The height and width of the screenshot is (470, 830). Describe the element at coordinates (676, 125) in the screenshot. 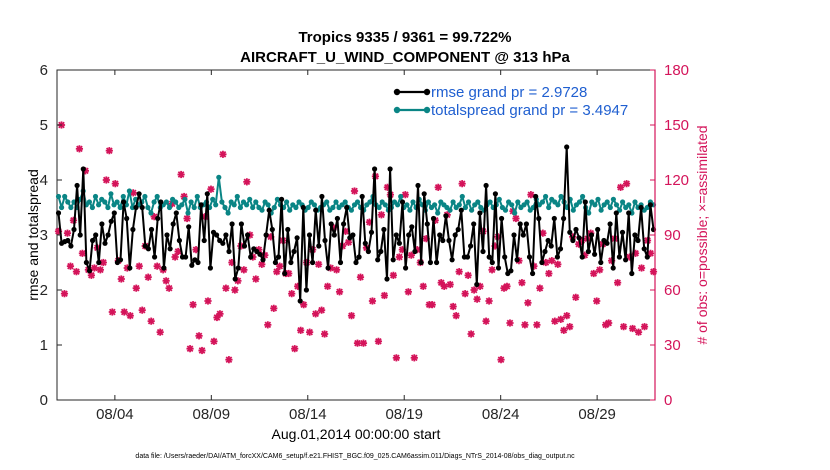

I see `right-tick-label: 150` at that location.